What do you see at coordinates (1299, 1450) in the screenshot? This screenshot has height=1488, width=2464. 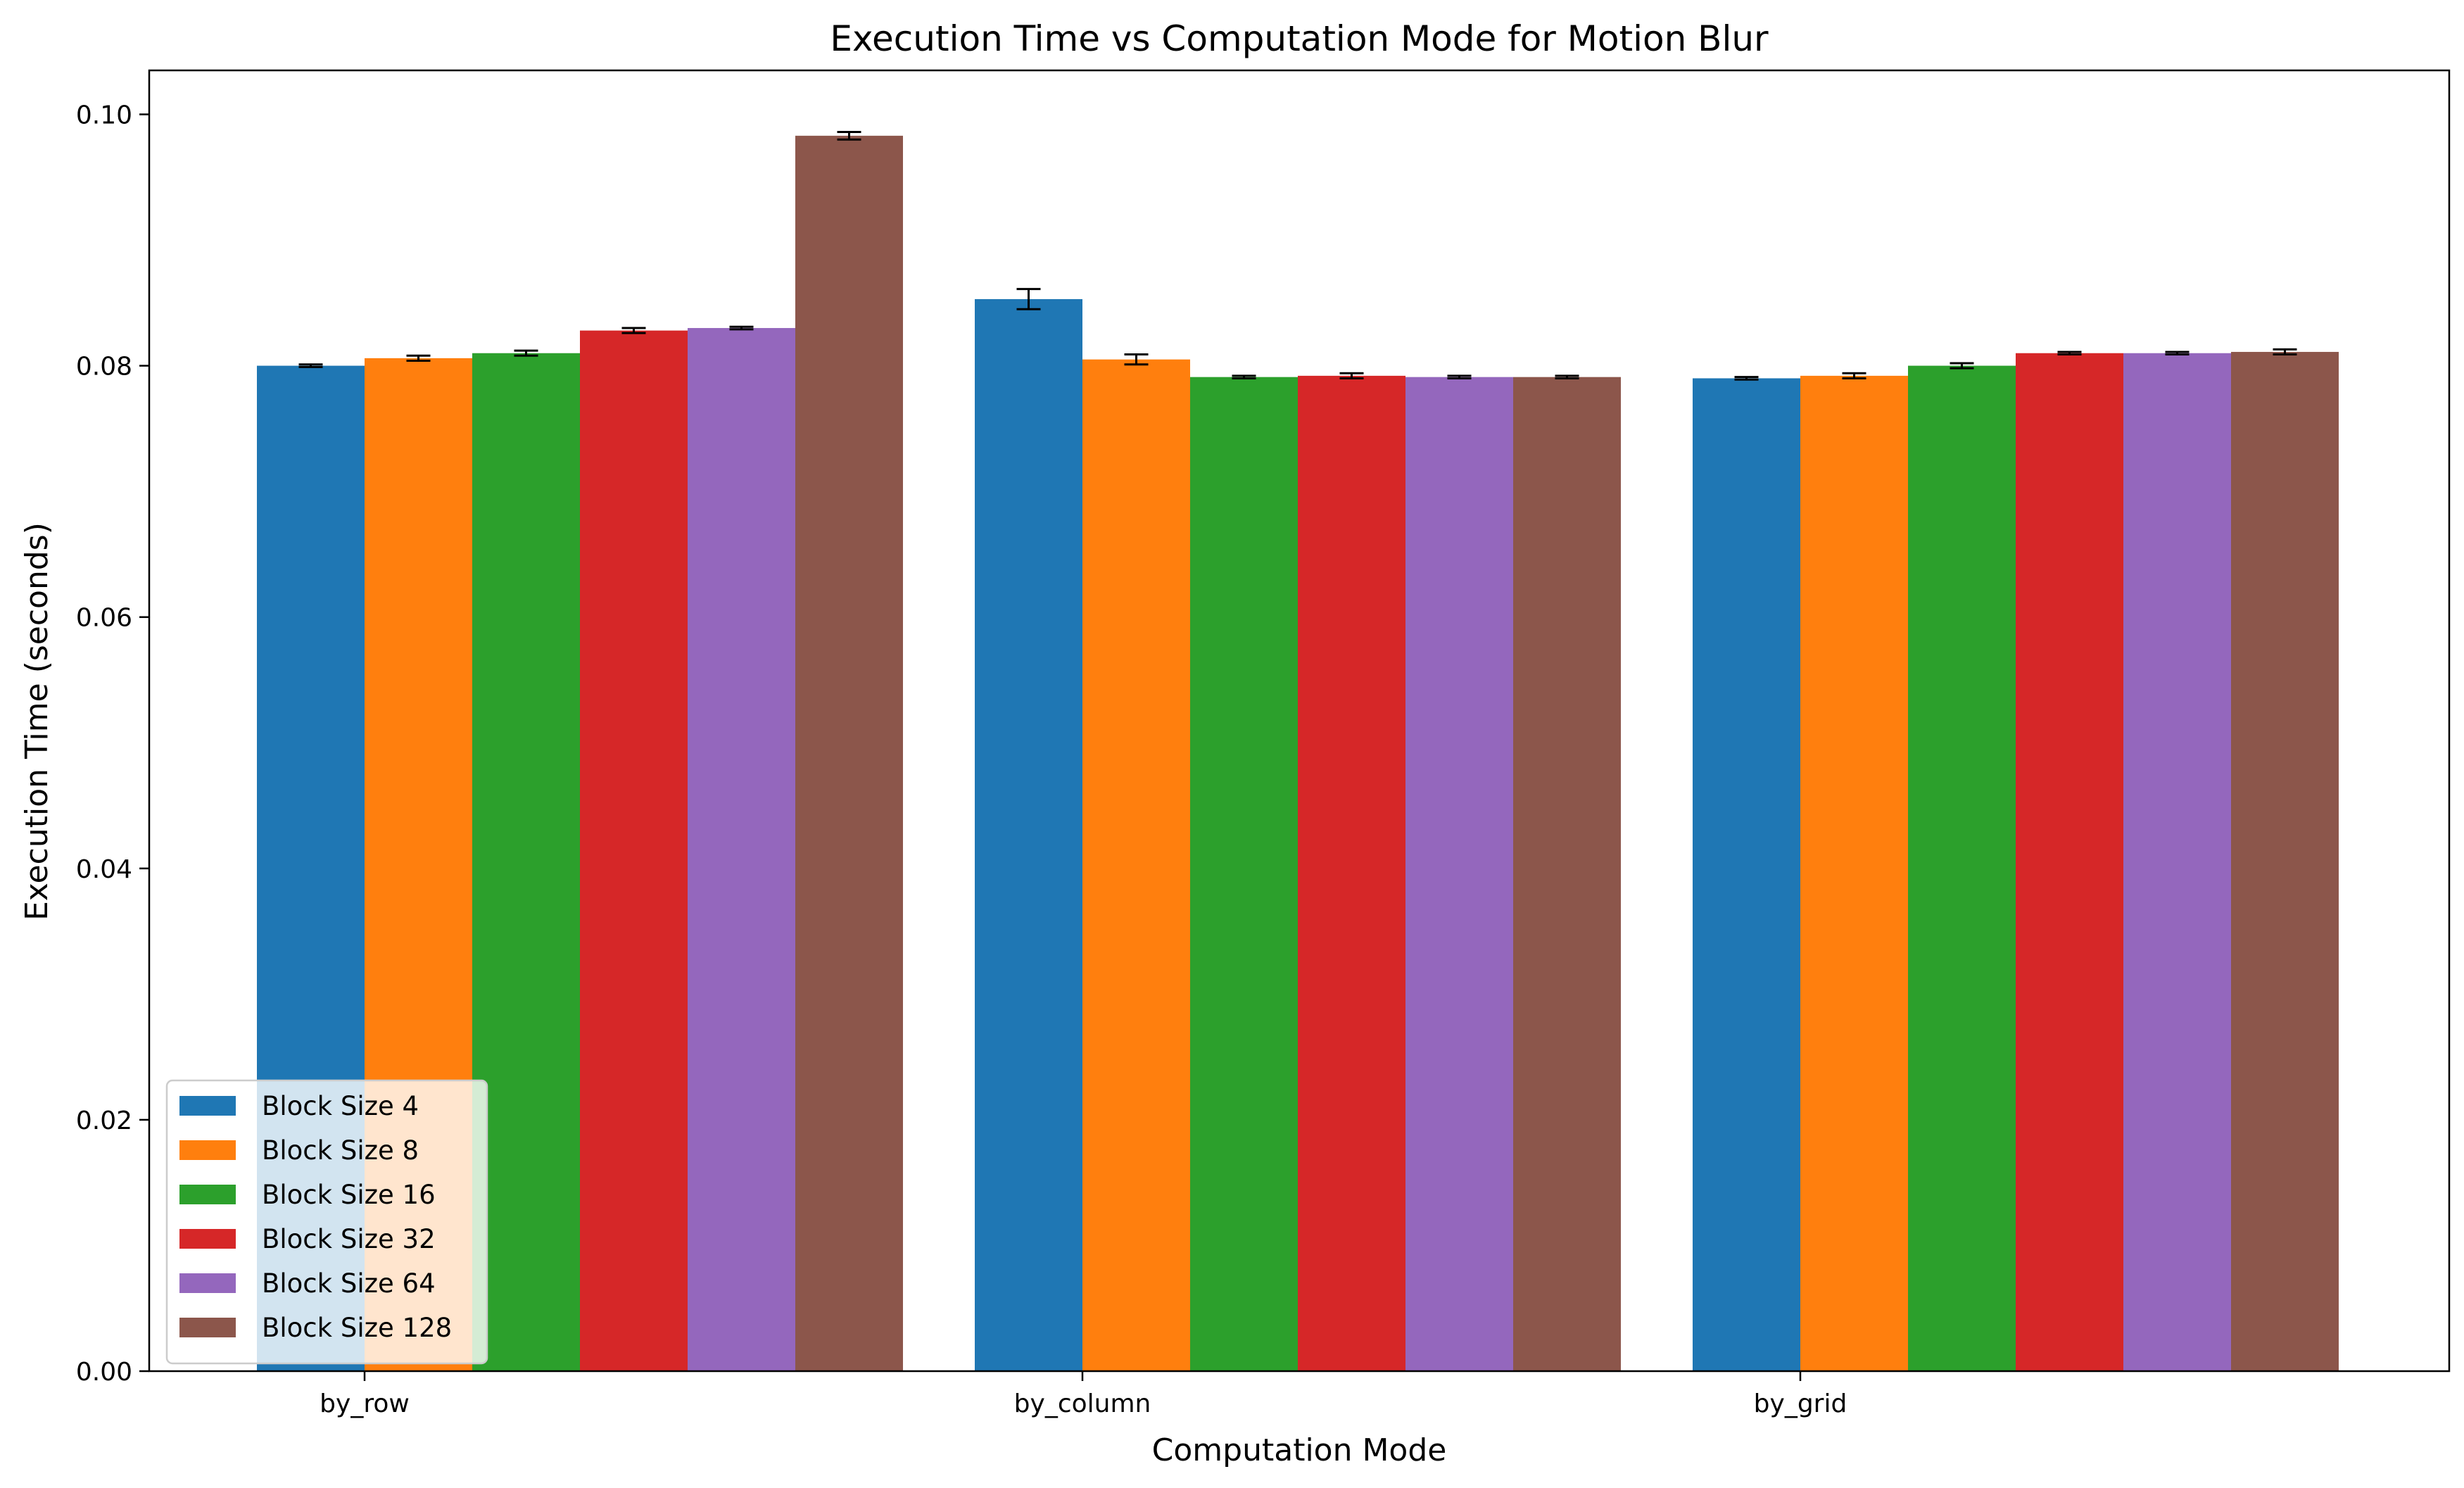 I see `x-axis-label: Computation Mode` at bounding box center [1299, 1450].